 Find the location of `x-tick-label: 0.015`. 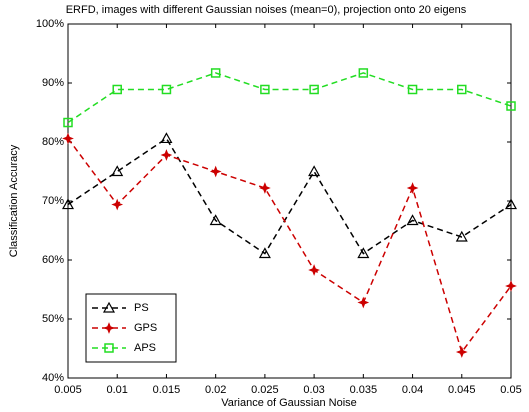

x-tick-label: 0.015 is located at coordinates (167, 390).